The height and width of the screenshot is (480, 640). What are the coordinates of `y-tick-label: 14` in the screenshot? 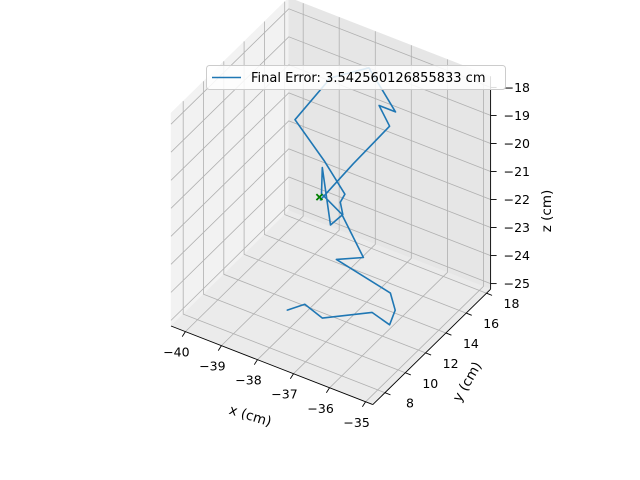 It's located at (471, 343).